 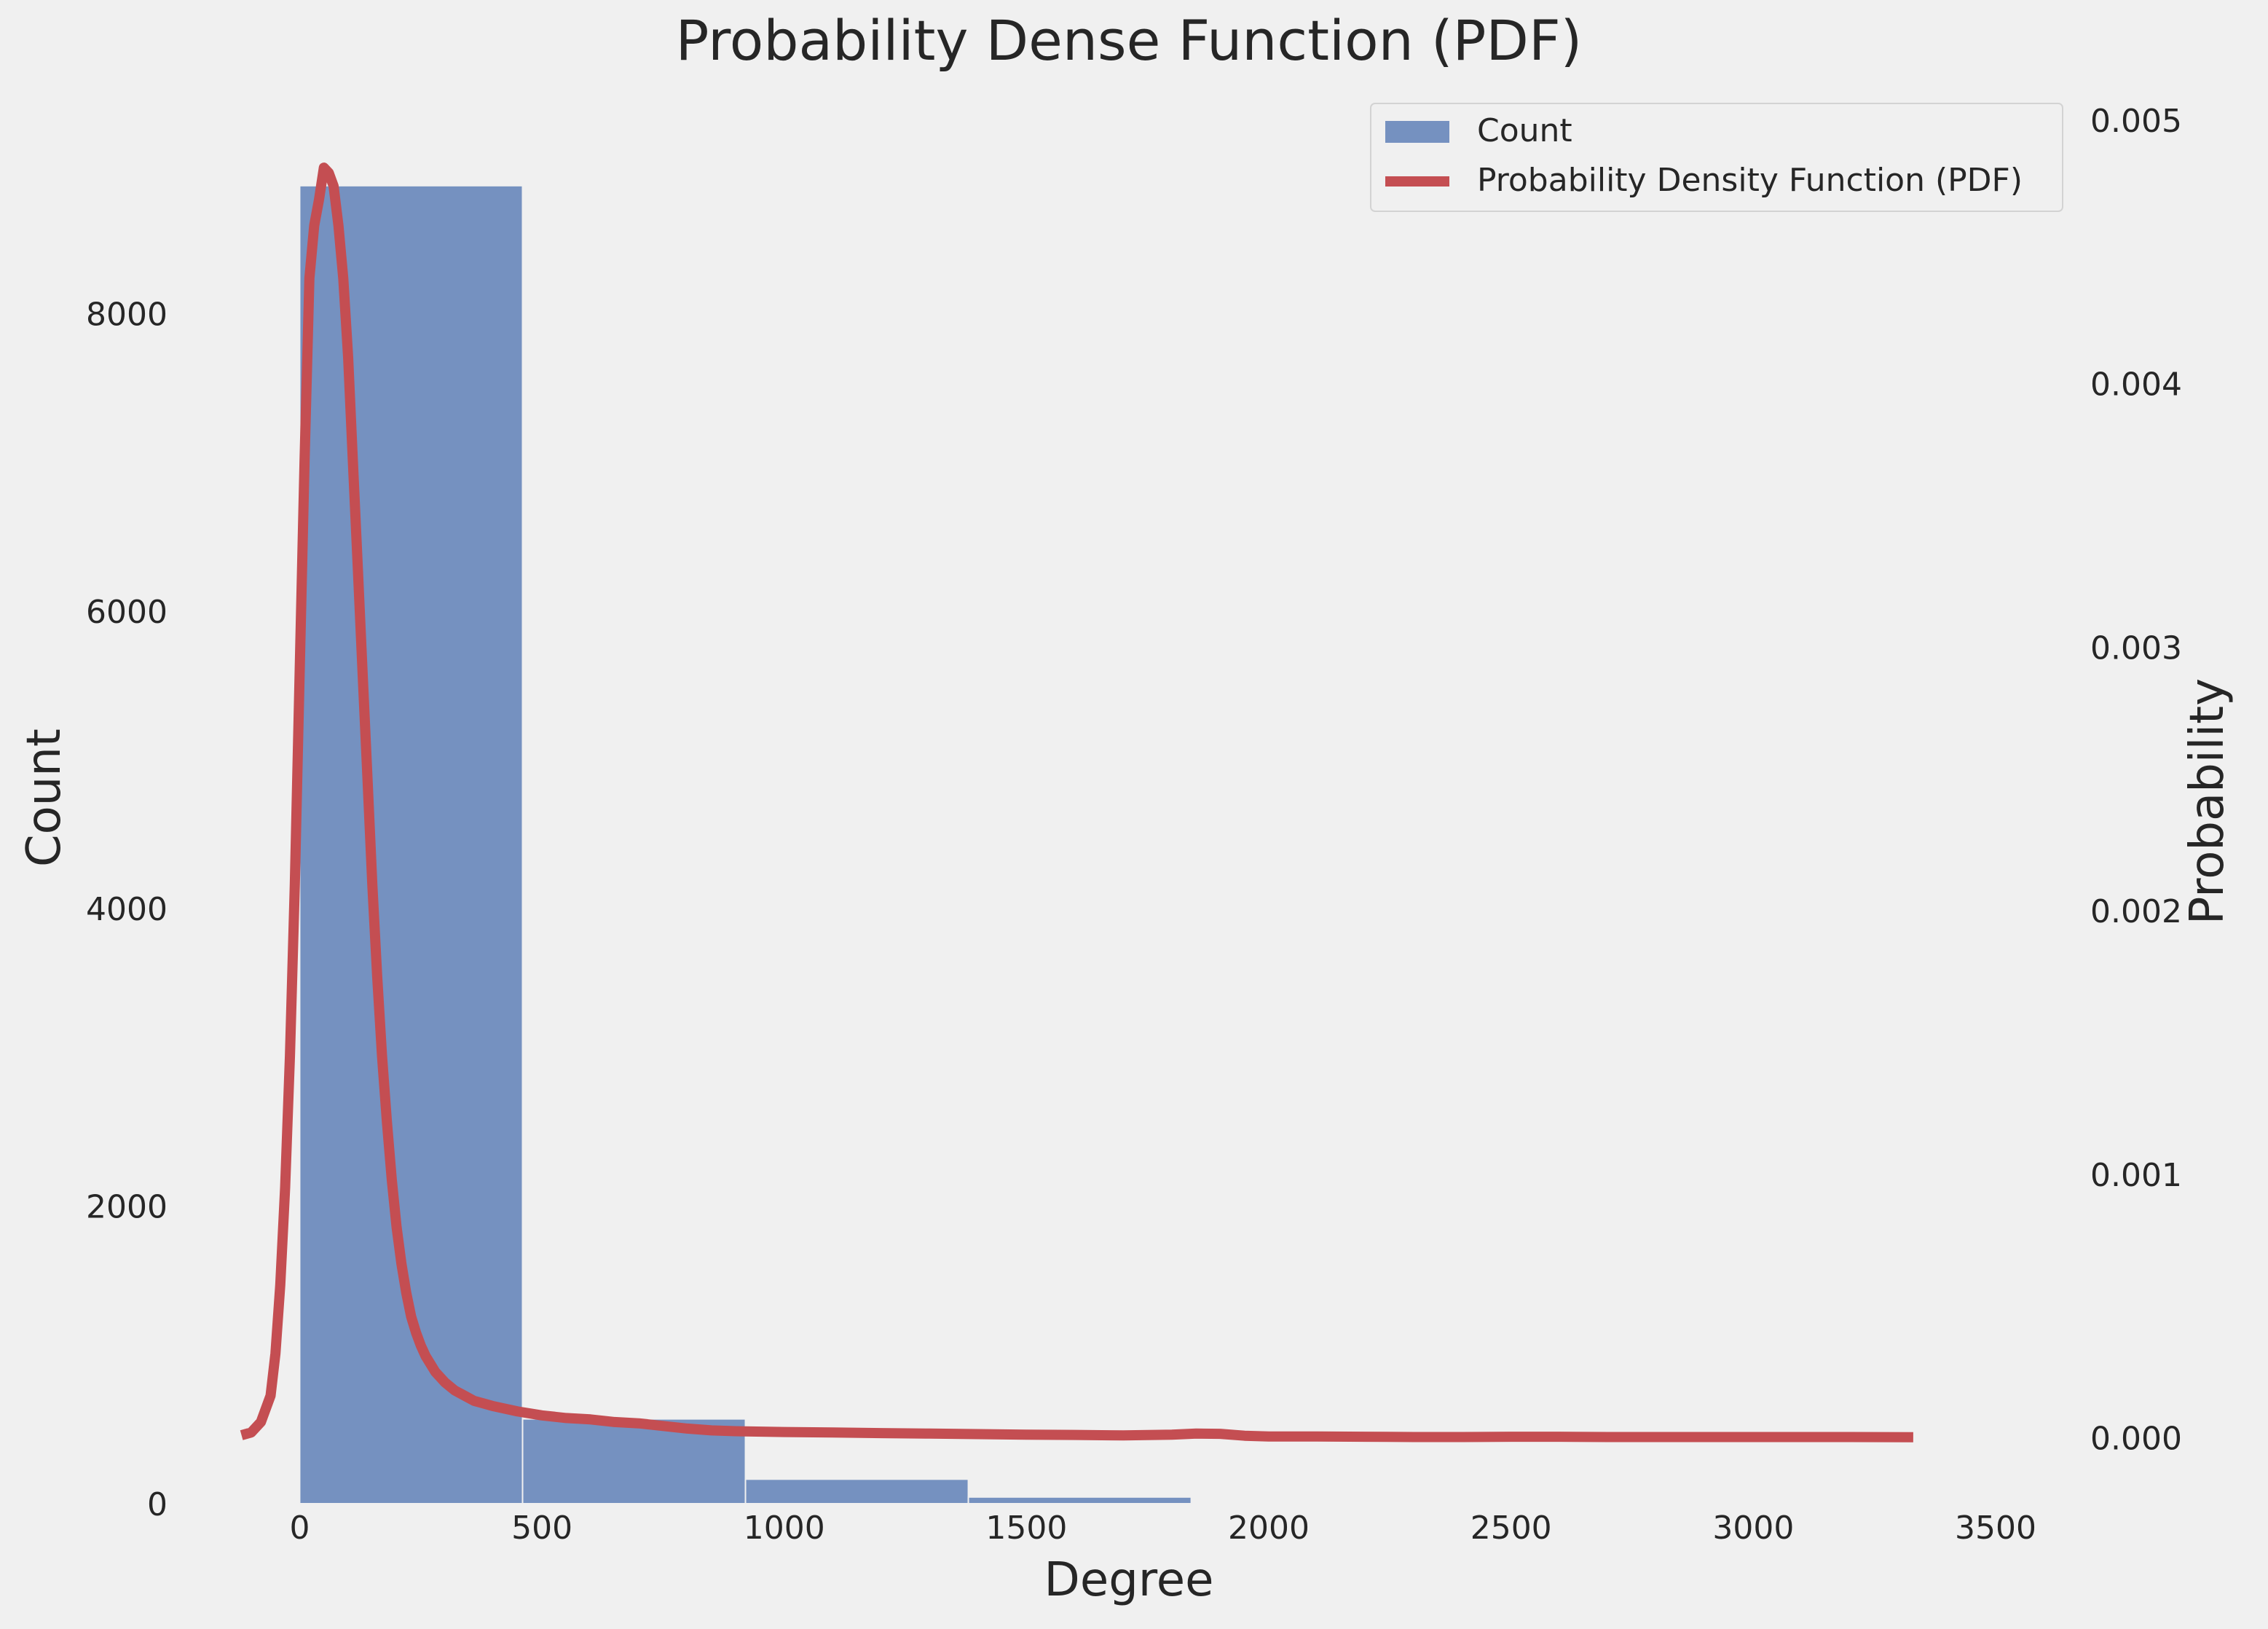 What do you see at coordinates (2136, 1175) in the screenshot?
I see `right-y-tick-label: 0.001` at bounding box center [2136, 1175].